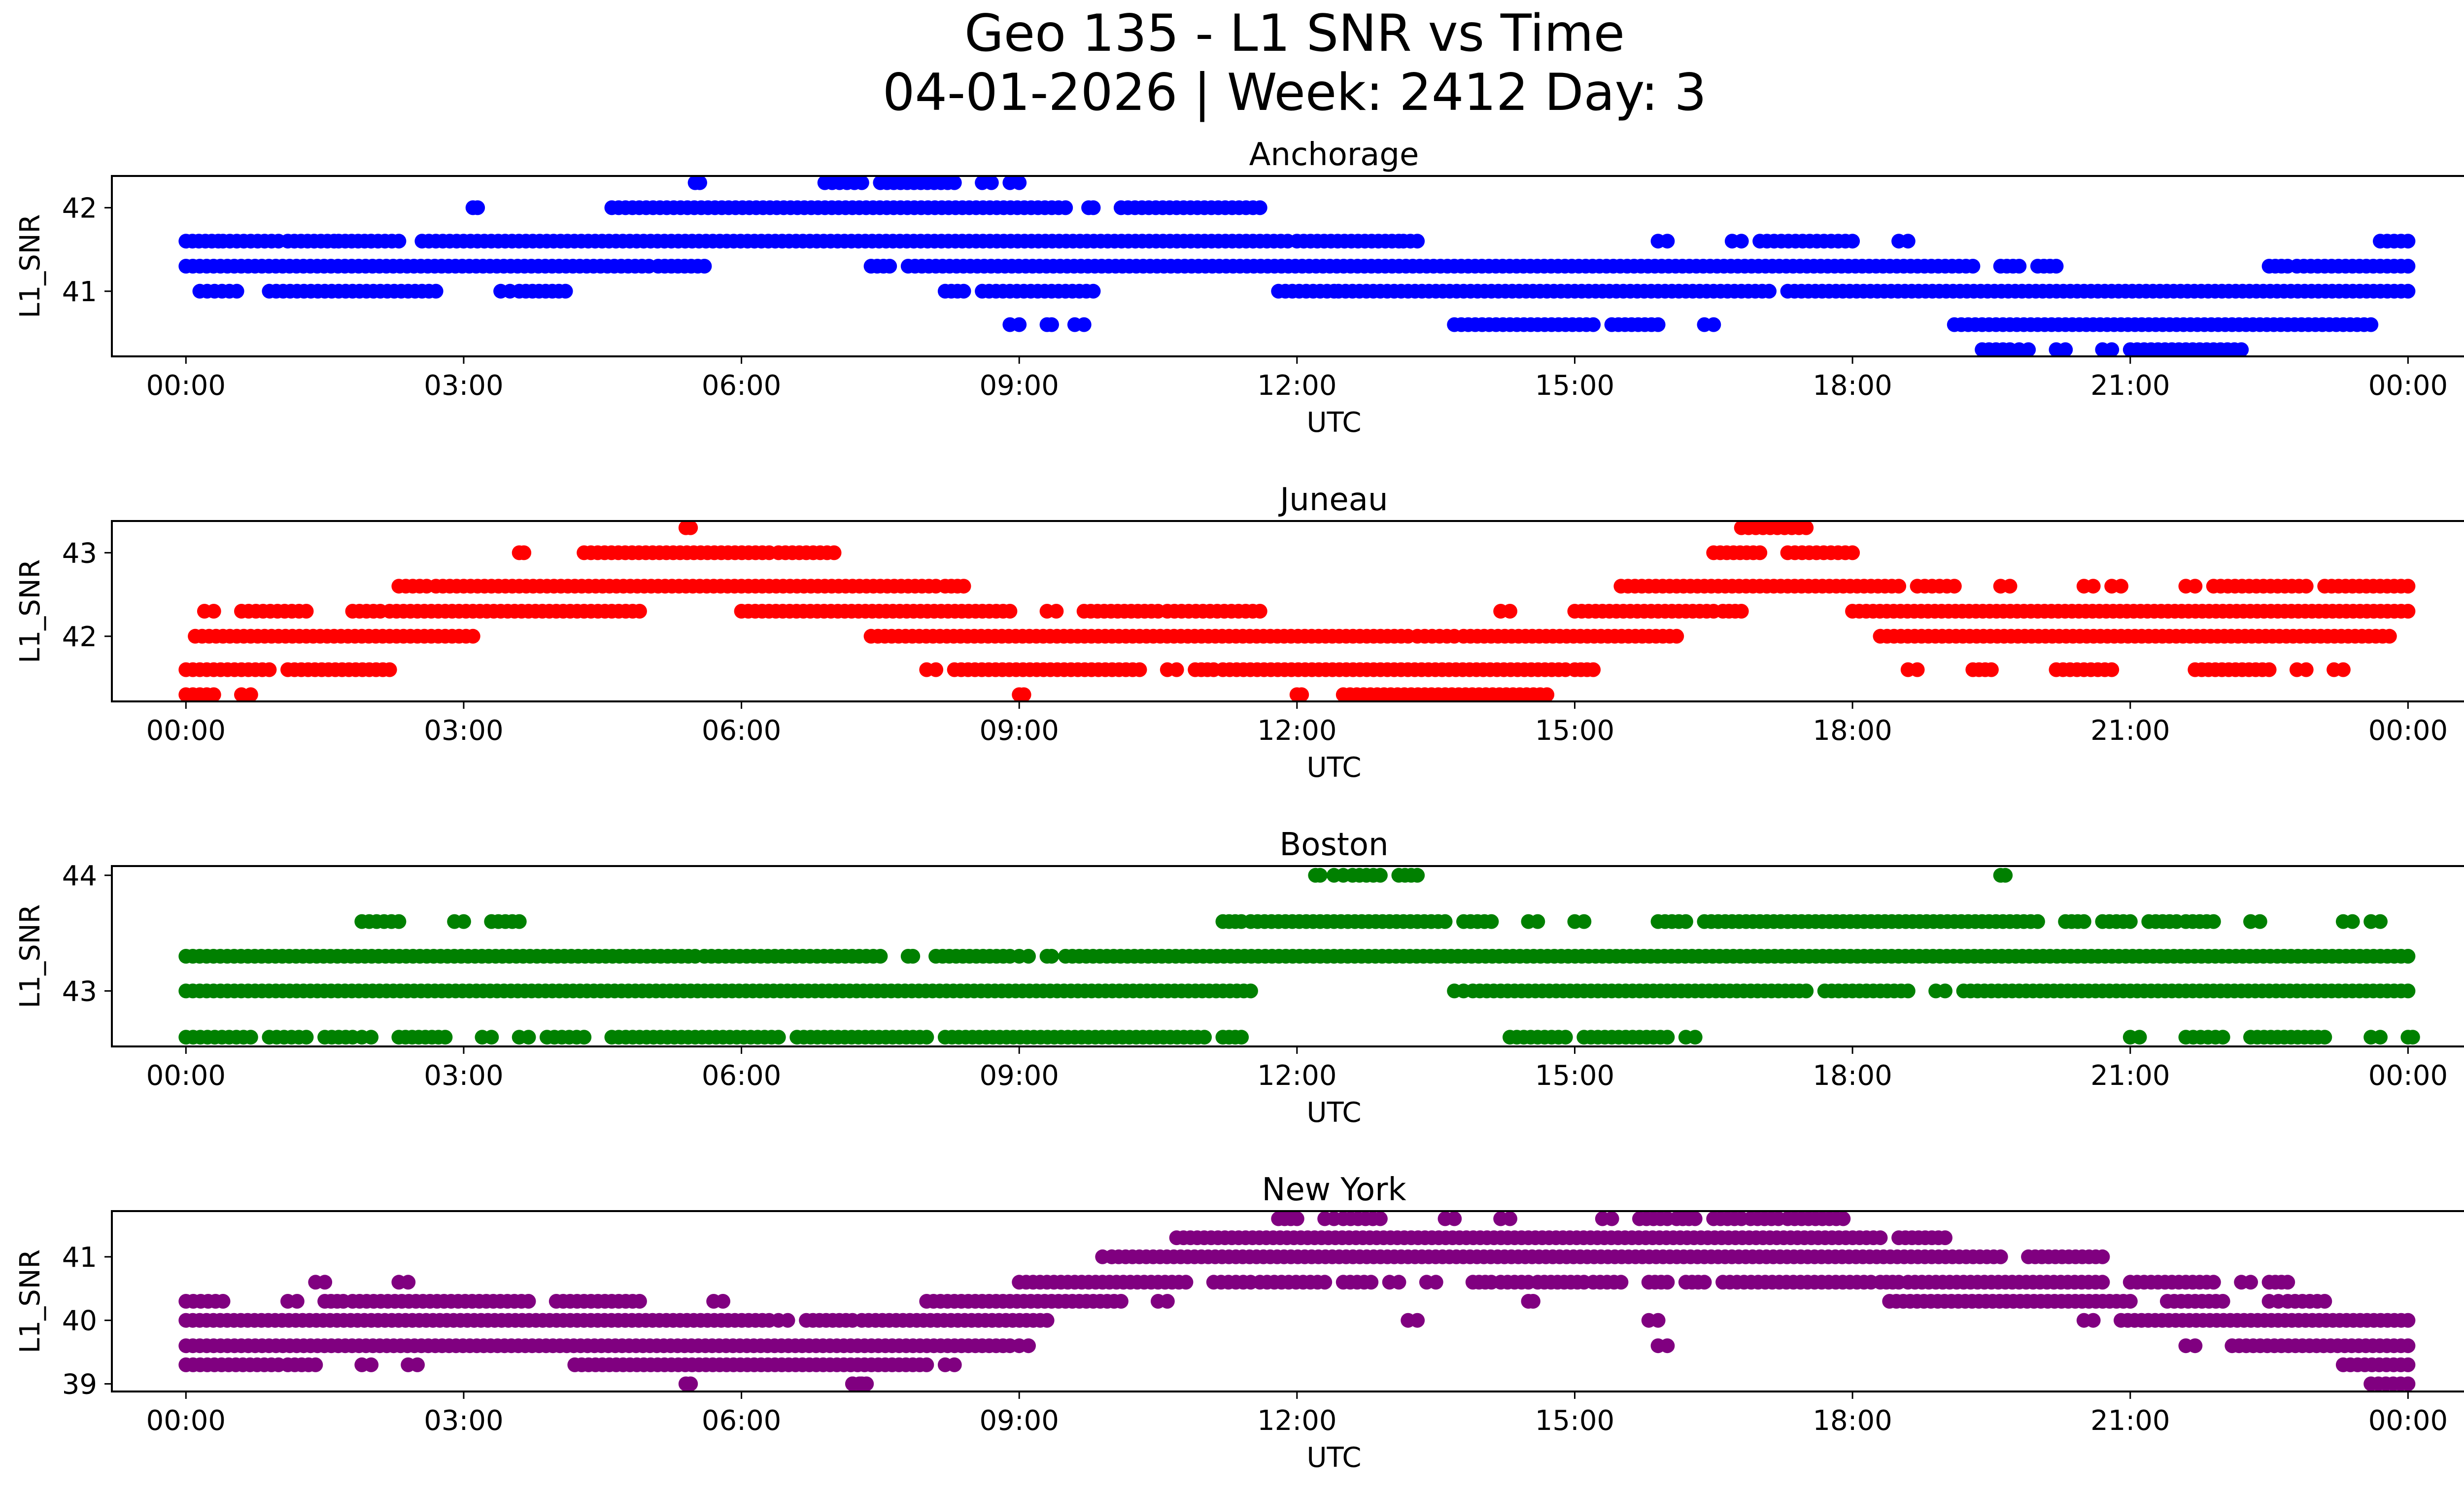 The width and height of the screenshot is (2464, 1495). What do you see at coordinates (79, 876) in the screenshot?
I see `y-tick-label: 44` at bounding box center [79, 876].